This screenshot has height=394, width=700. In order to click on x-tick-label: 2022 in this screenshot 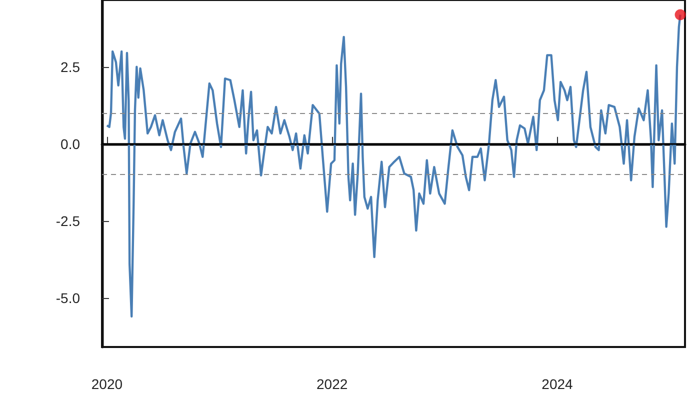, I will do `click(332, 384)`.